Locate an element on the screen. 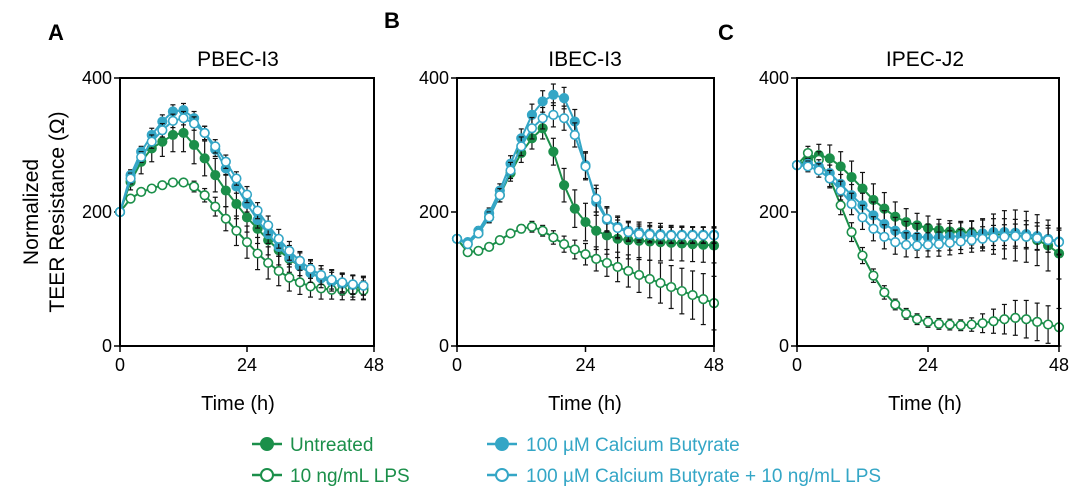  series-100-m-calcium-butyrate is located at coordinates (241, 199).